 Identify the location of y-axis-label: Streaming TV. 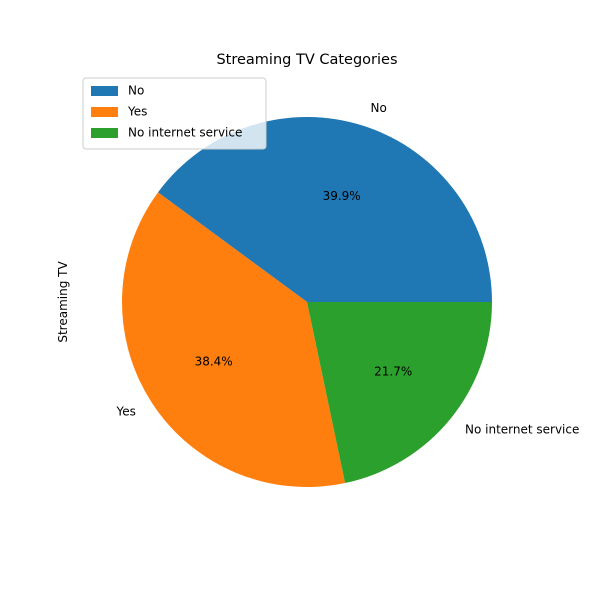
(63, 302).